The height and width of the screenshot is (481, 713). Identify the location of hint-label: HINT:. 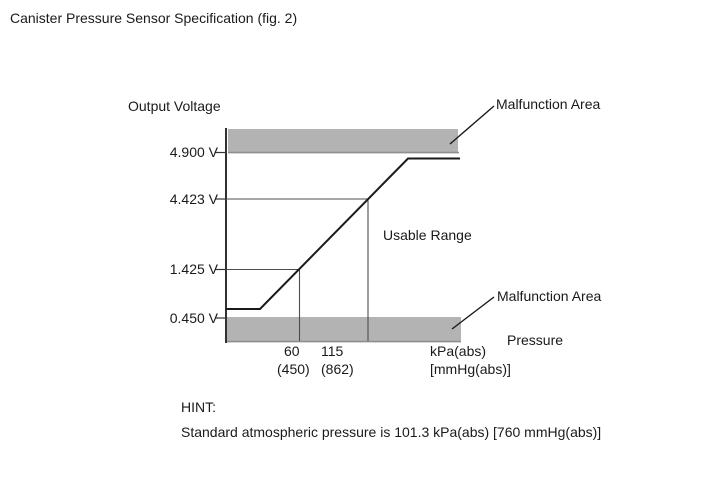
(198, 407).